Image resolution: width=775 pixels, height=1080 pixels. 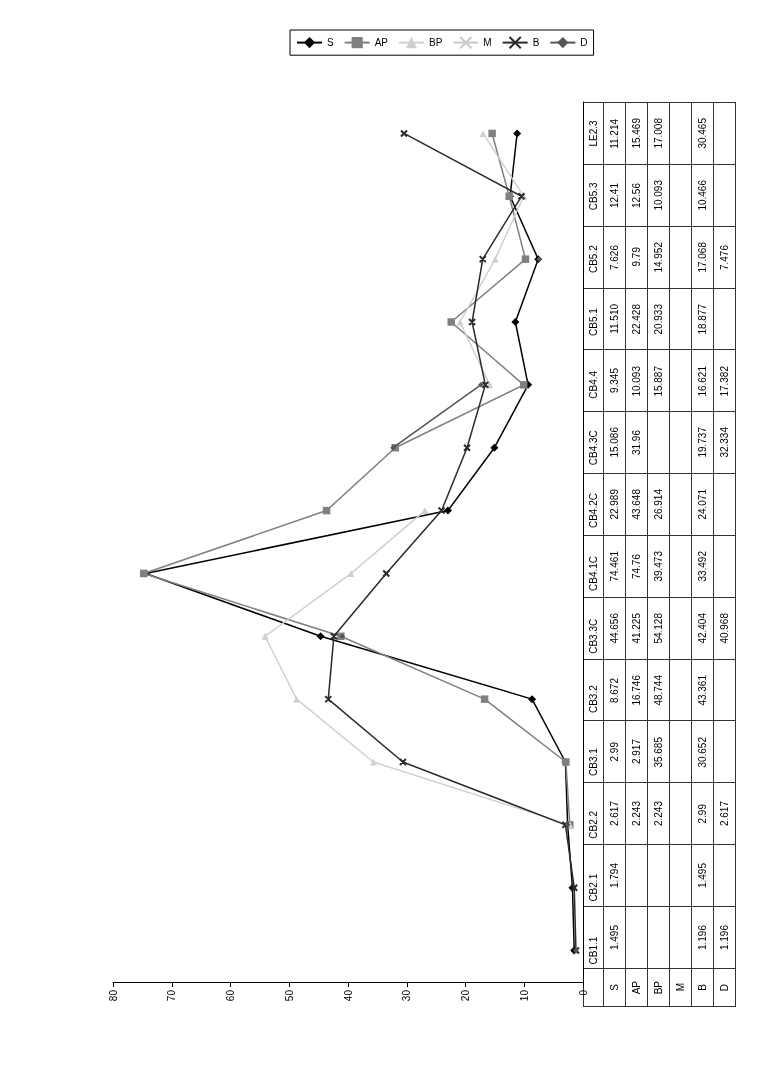 What do you see at coordinates (702, 566) in the screenshot?
I see `data-label: 33.492` at bounding box center [702, 566].